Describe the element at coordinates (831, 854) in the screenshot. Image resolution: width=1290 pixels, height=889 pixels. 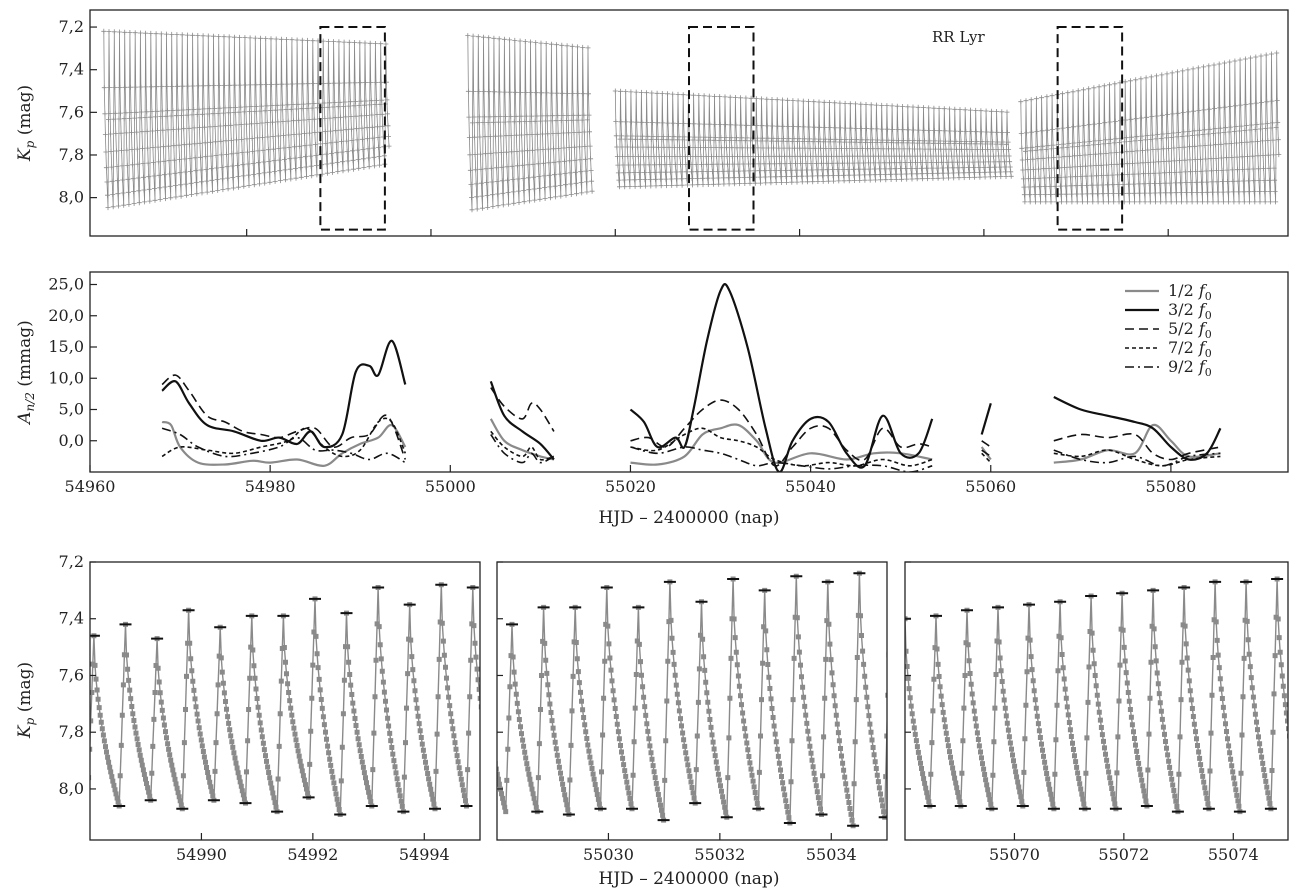
I see `zoom-1-xtick-label-2: 55034` at that location.